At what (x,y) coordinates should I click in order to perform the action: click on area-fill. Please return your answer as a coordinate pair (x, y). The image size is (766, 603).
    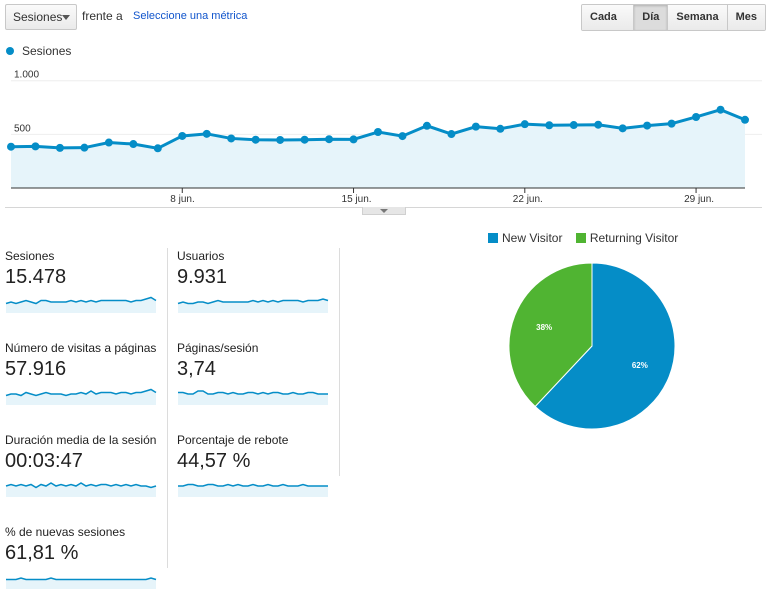
    Looking at the image, I should click on (378, 148).